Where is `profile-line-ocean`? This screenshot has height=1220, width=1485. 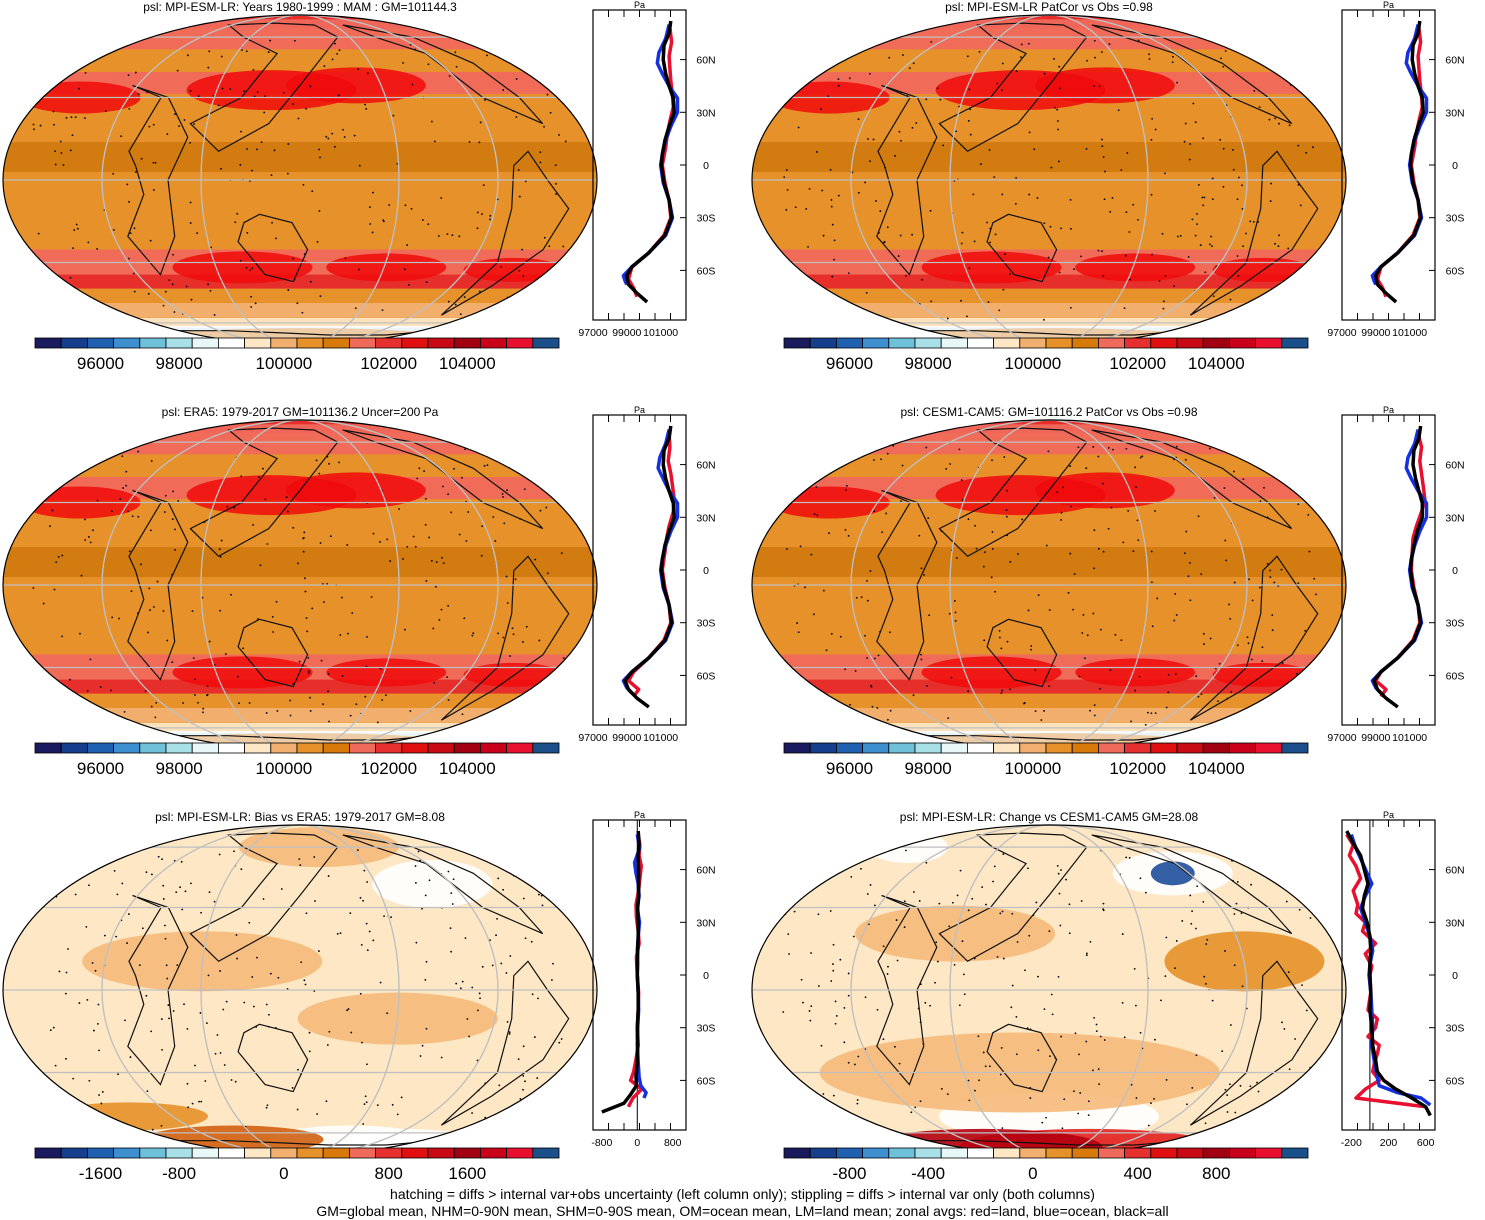 profile-line-ocean is located at coordinates (1390, 970).